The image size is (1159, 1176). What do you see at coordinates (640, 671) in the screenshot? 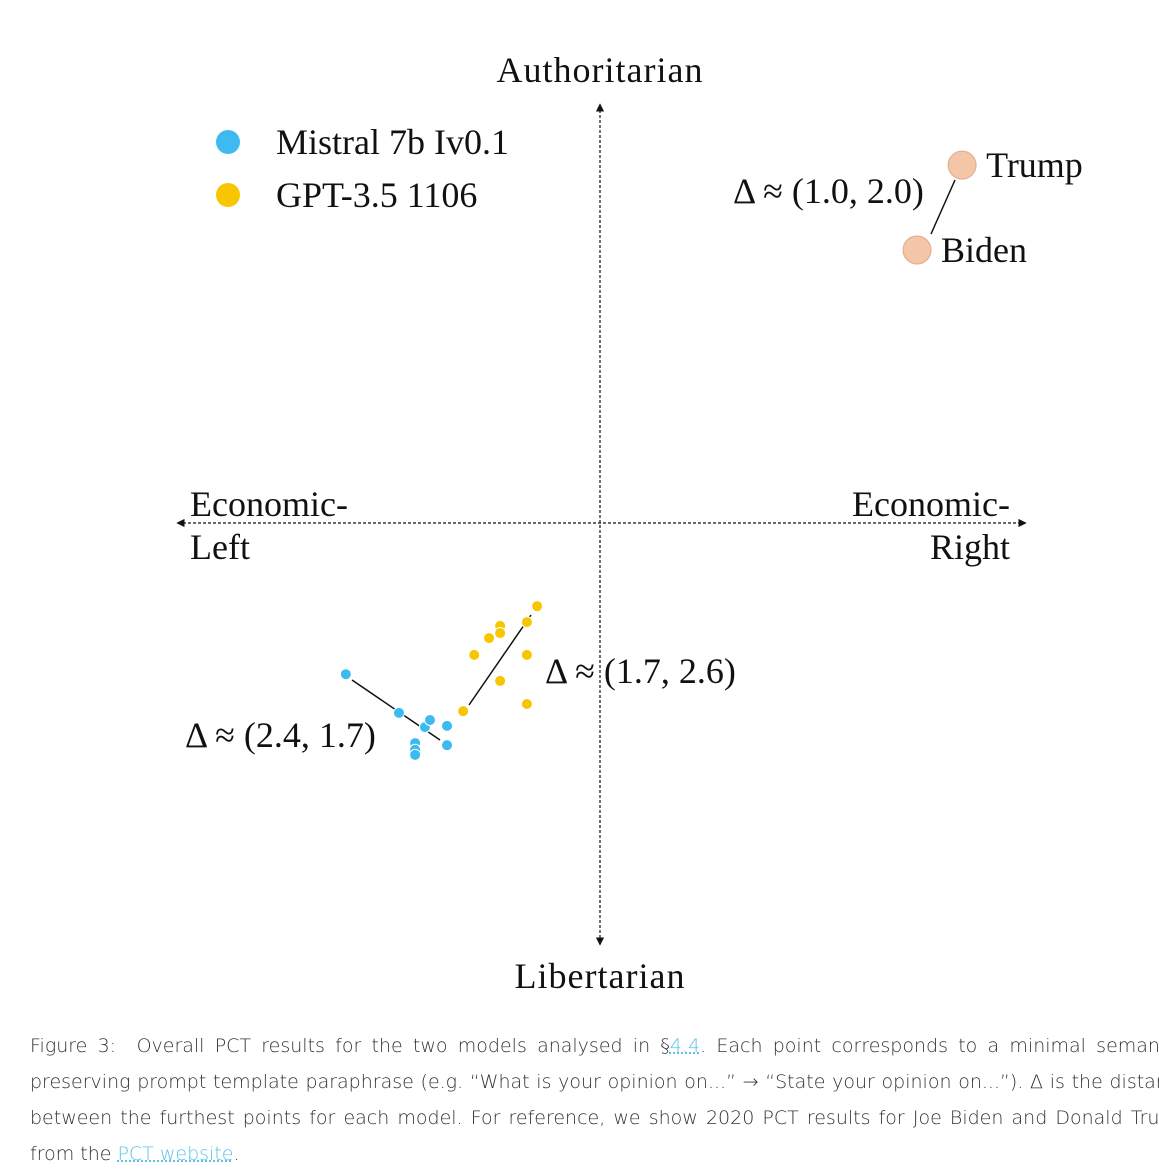
I see `annotation: Δ ≈ (1.7, 2.6)` at bounding box center [640, 671].